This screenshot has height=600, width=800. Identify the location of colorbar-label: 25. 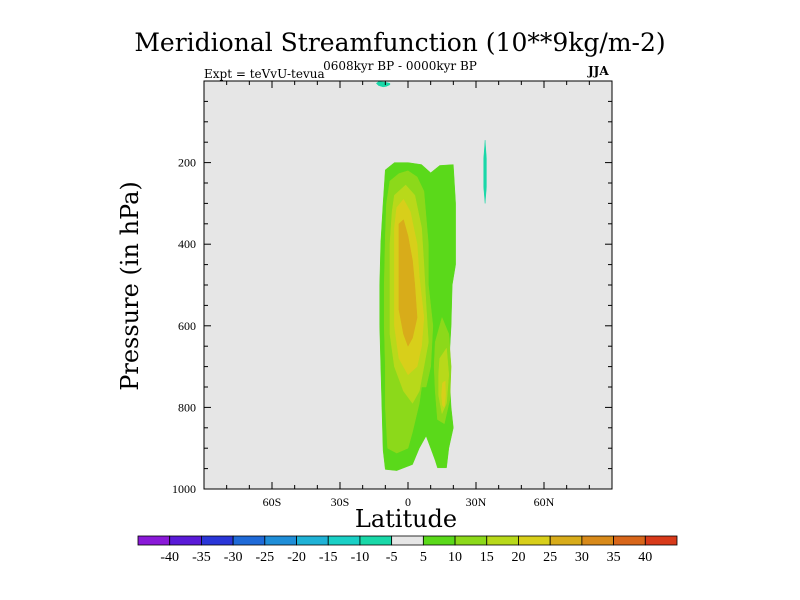
(550, 557).